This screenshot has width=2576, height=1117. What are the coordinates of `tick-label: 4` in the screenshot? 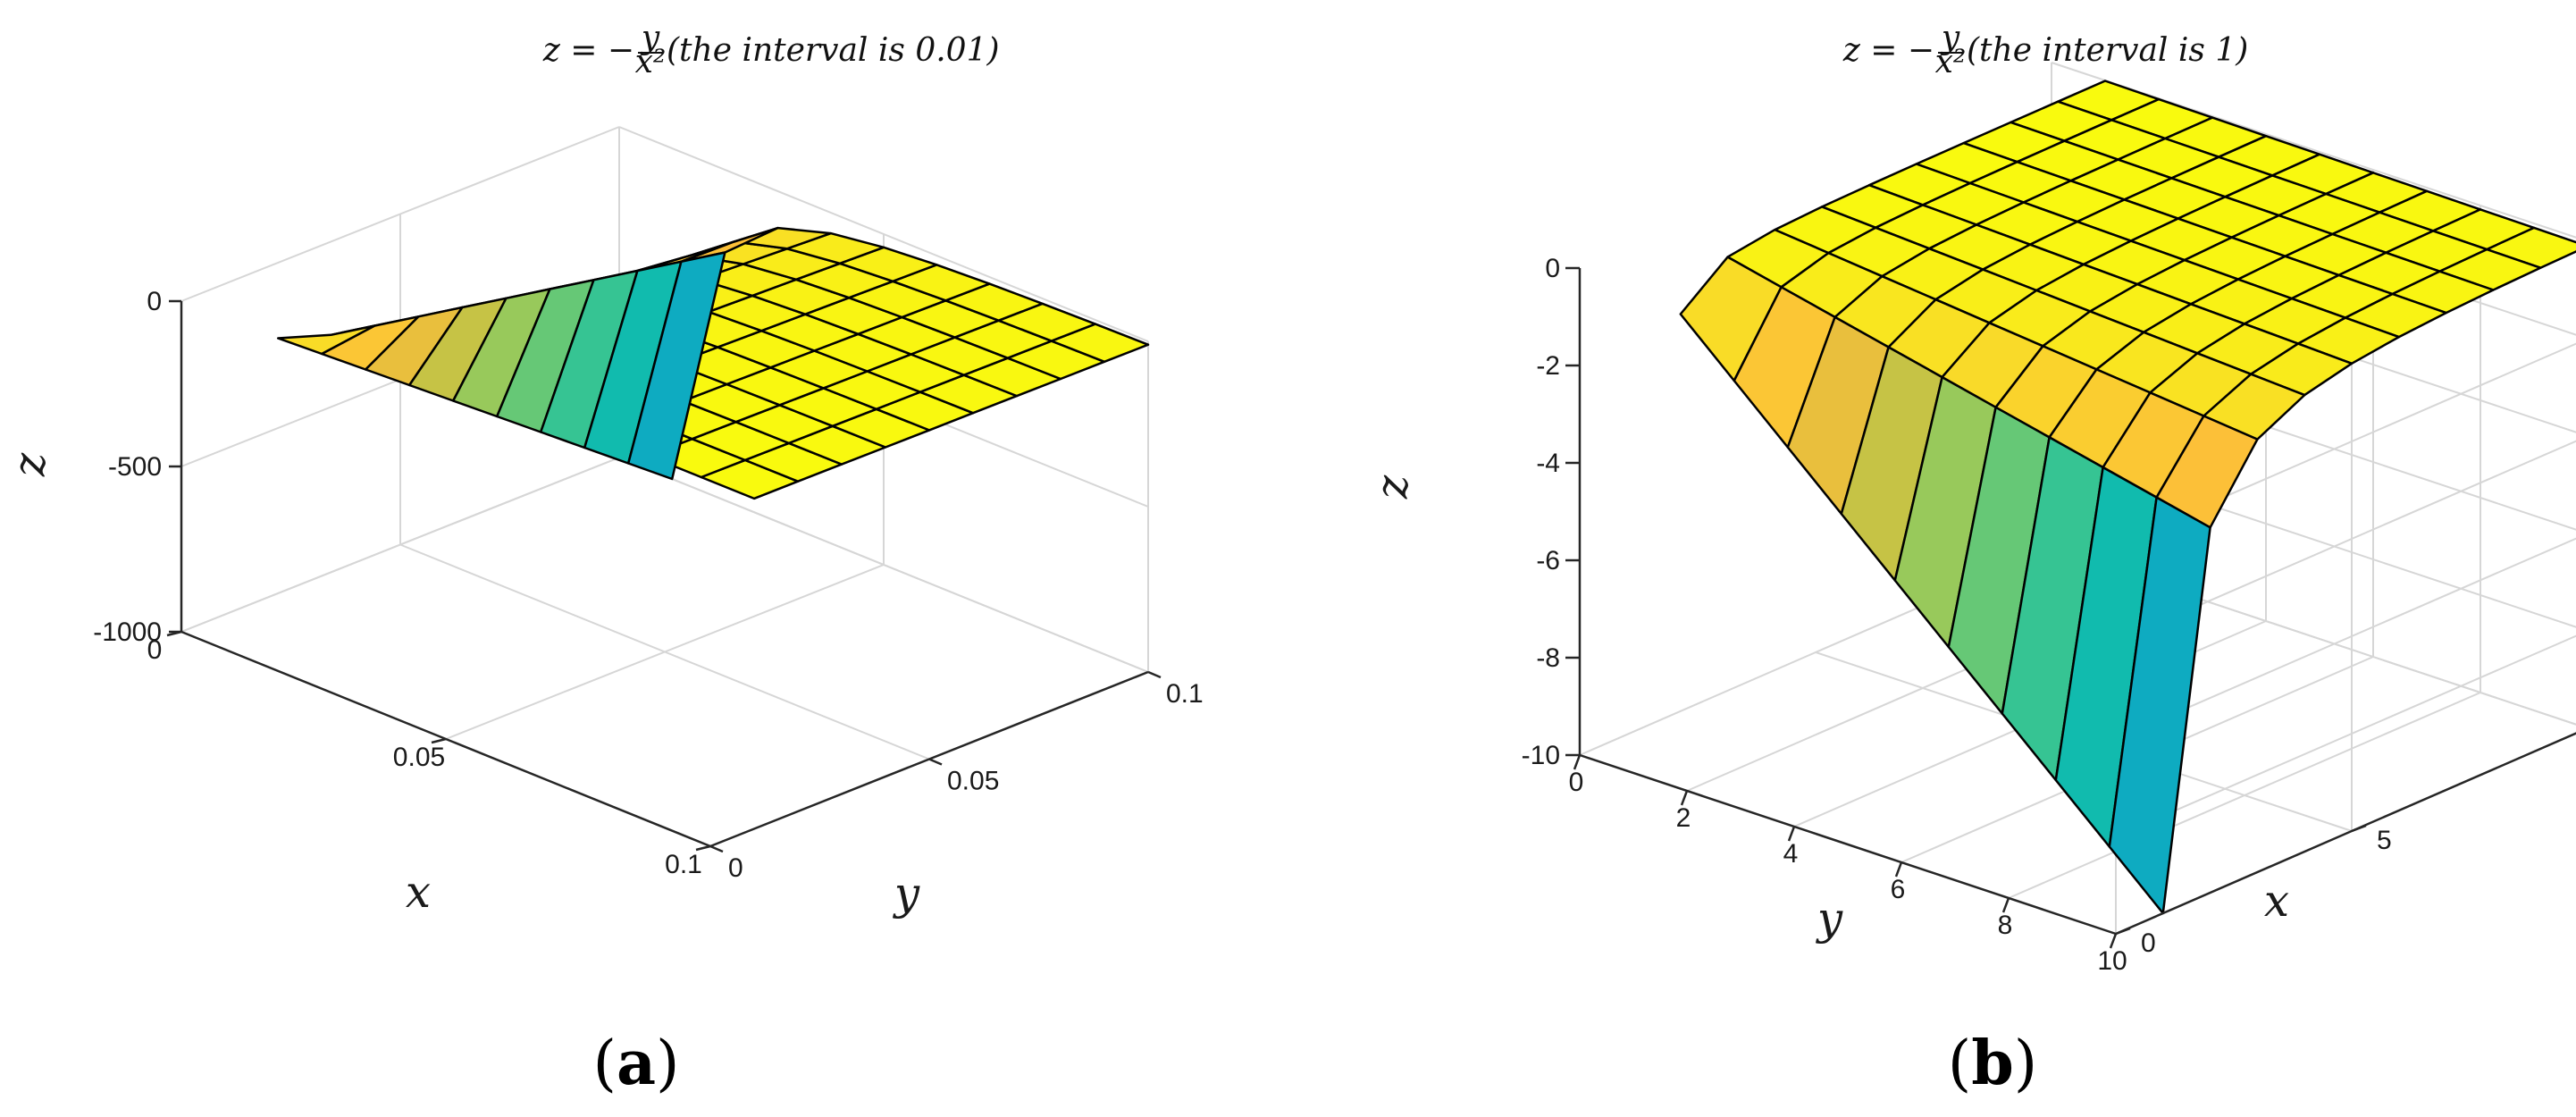 It's located at (1791, 854).